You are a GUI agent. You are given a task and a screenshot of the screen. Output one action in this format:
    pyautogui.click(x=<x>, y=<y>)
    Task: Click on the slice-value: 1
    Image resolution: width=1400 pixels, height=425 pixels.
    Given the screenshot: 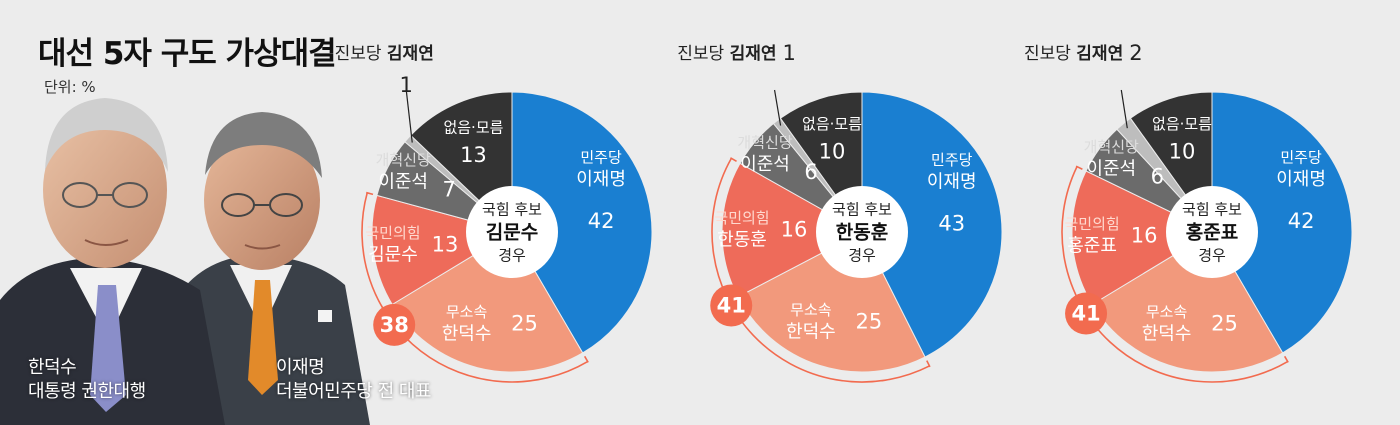 What is the action you would take?
    pyautogui.click(x=406, y=85)
    